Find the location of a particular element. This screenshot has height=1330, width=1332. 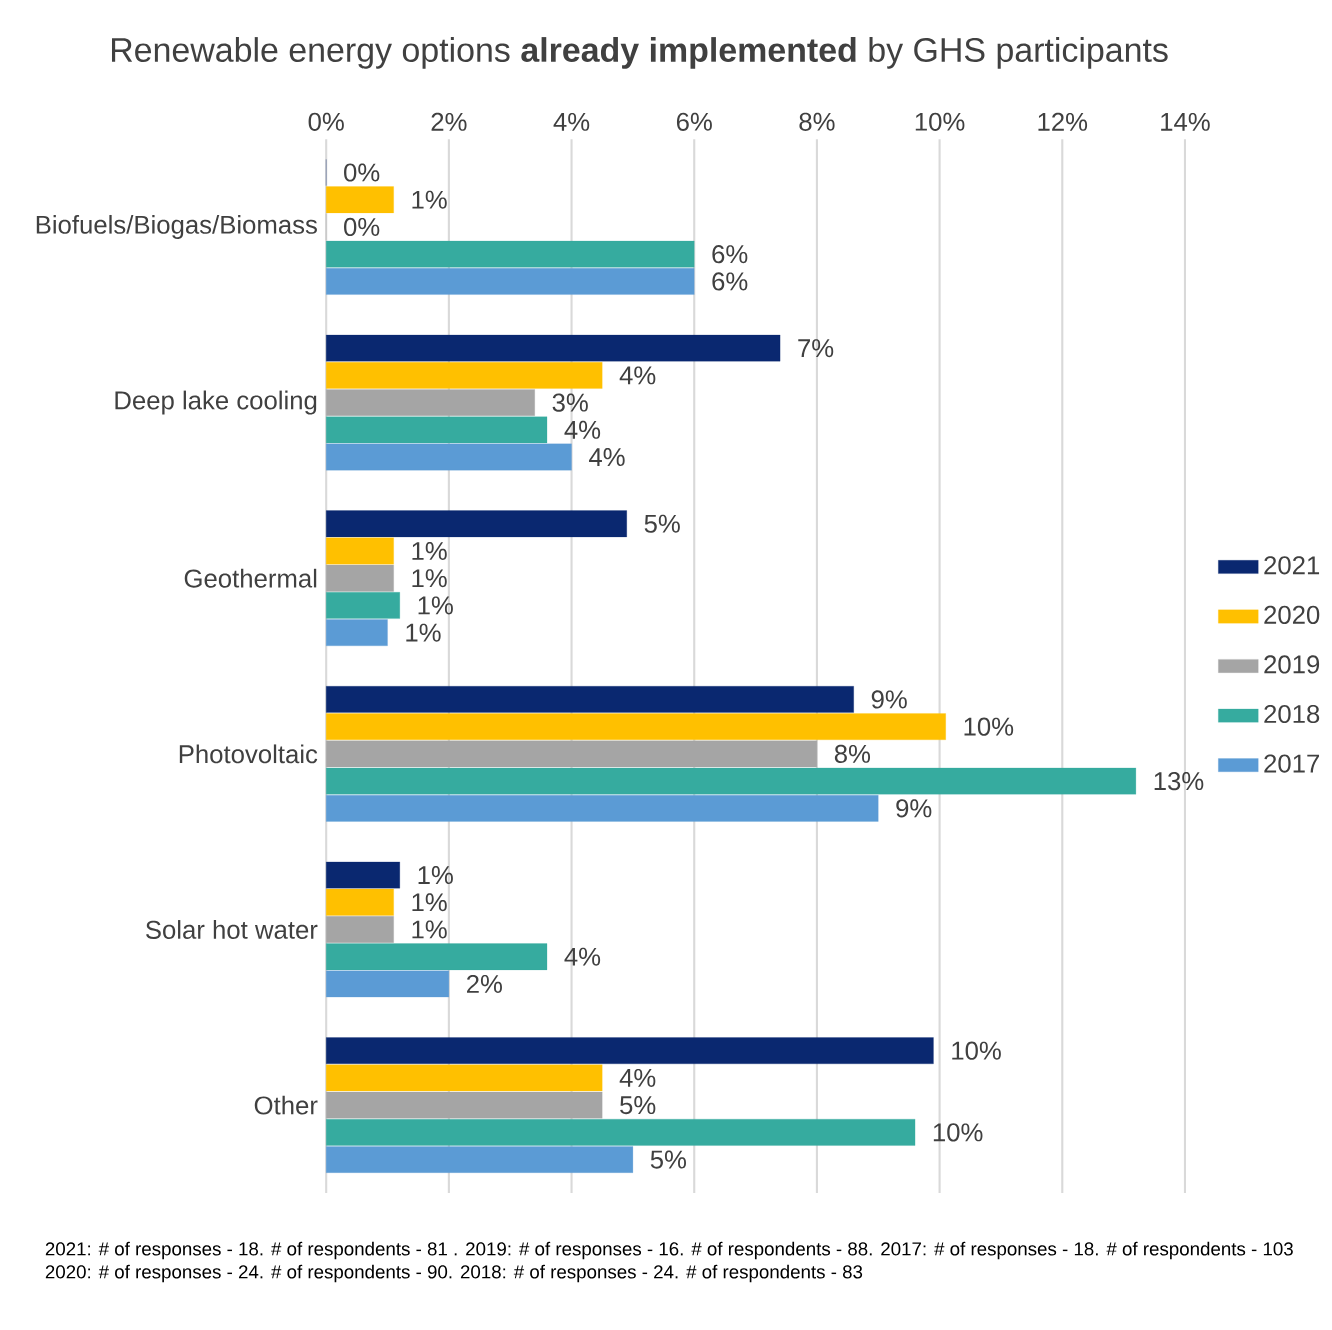

y-tick-label: Biofuels/Biogas/Biomass is located at coordinates (176, 227).